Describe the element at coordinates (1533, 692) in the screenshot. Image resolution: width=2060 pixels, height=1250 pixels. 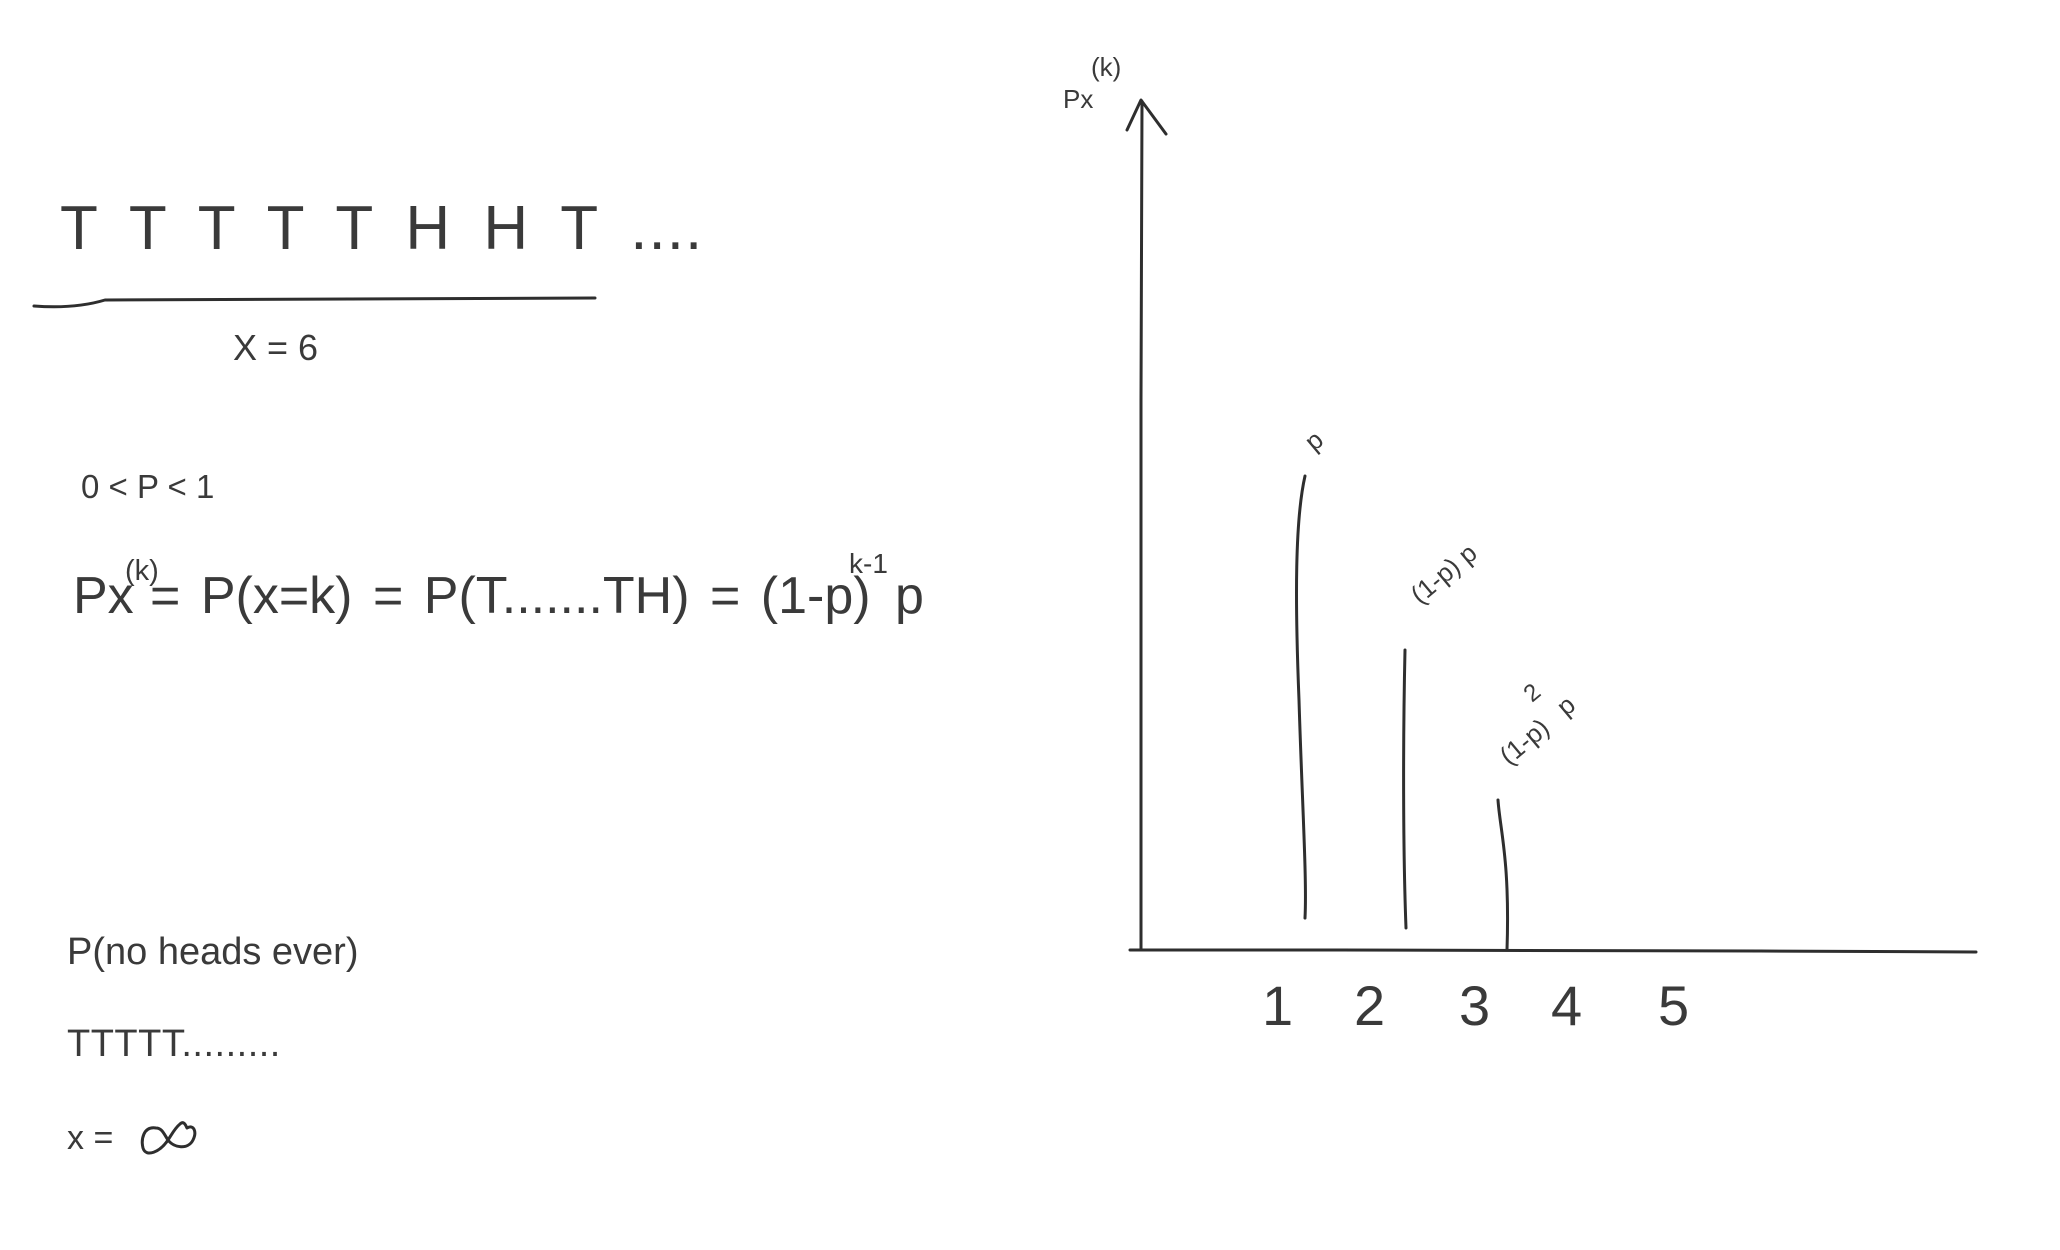
I see `bar-label-k3-exponent: 2` at that location.